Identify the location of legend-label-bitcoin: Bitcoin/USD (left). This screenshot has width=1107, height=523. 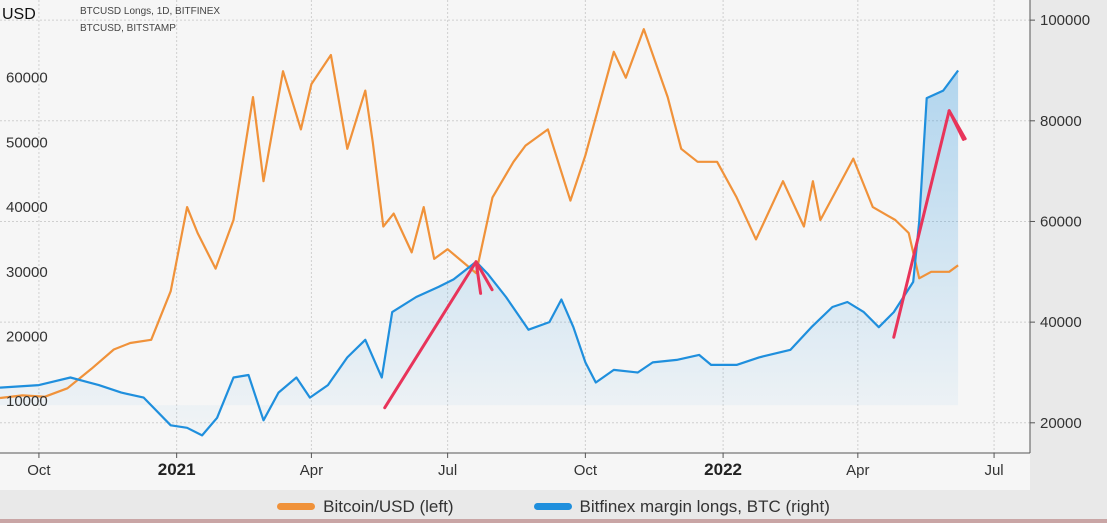
(388, 506).